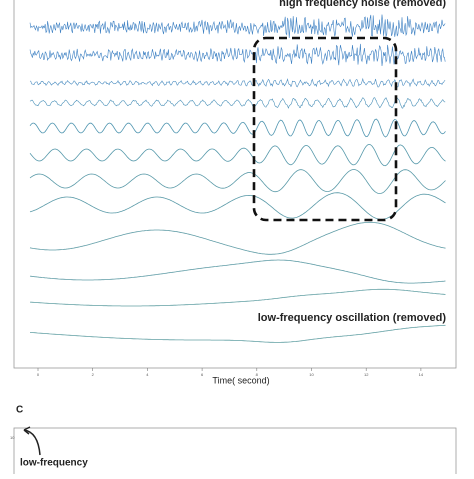 This screenshot has height=479, width=474. I want to click on x-tick-label: 4, so click(147, 374).